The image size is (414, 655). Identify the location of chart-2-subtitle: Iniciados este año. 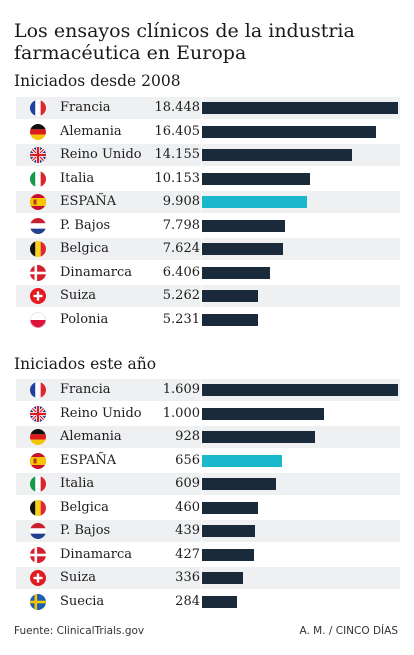
(85, 364).